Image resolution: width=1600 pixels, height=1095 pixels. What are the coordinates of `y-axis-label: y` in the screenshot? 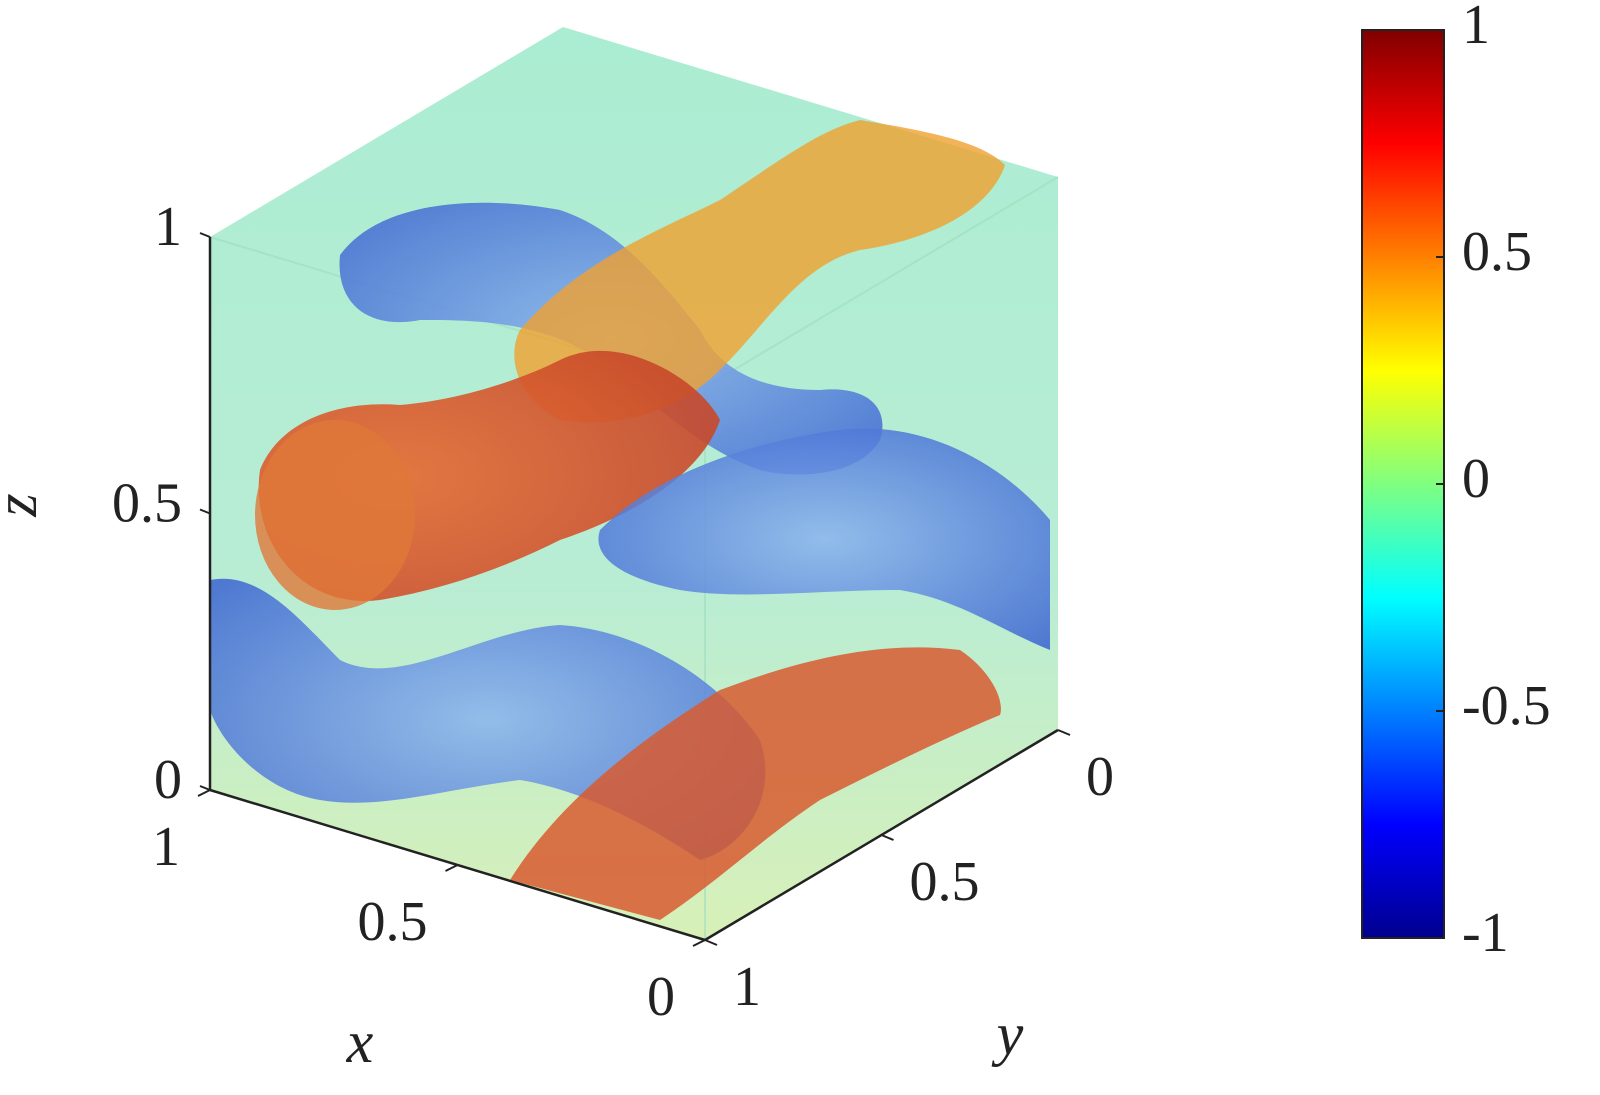 It's located at (1007, 1034).